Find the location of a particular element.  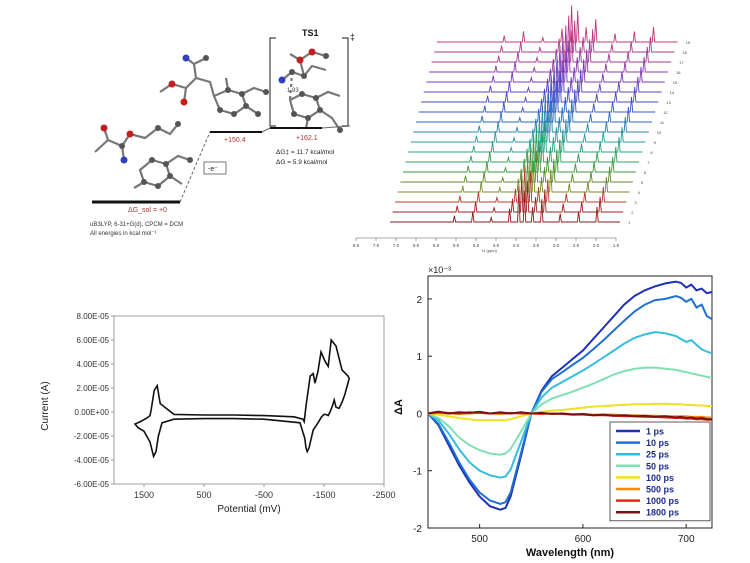

nmr-trace-label: 13 is located at coordinates (668, 102).